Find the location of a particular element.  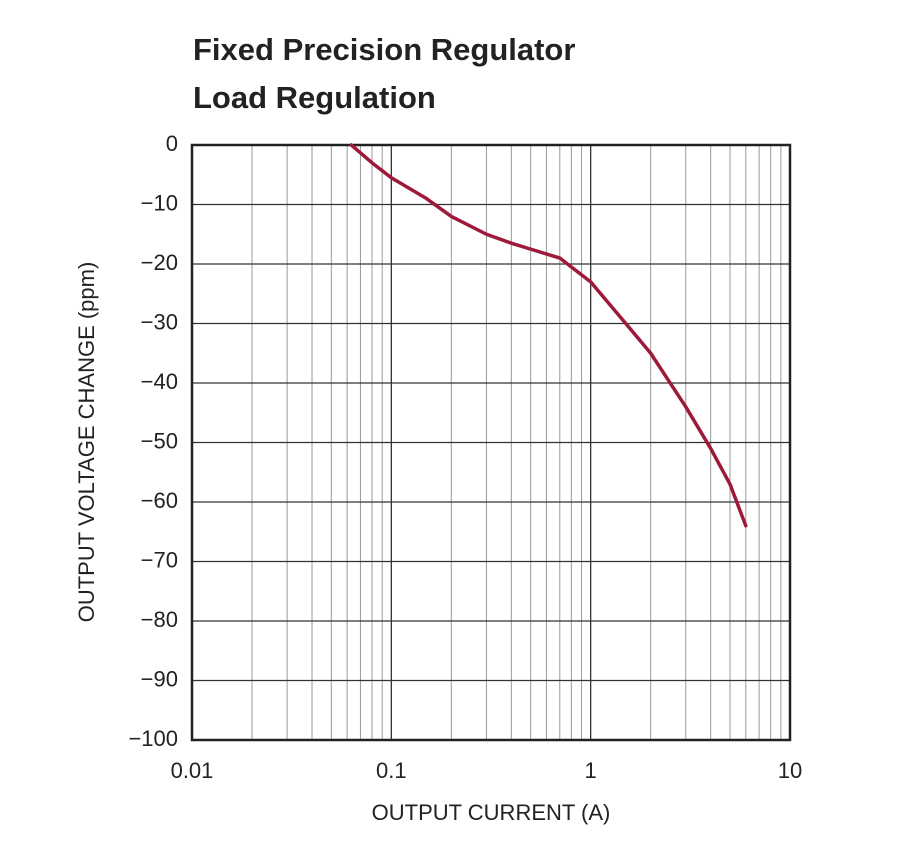

y-tick-label: −20 is located at coordinates (159, 262).